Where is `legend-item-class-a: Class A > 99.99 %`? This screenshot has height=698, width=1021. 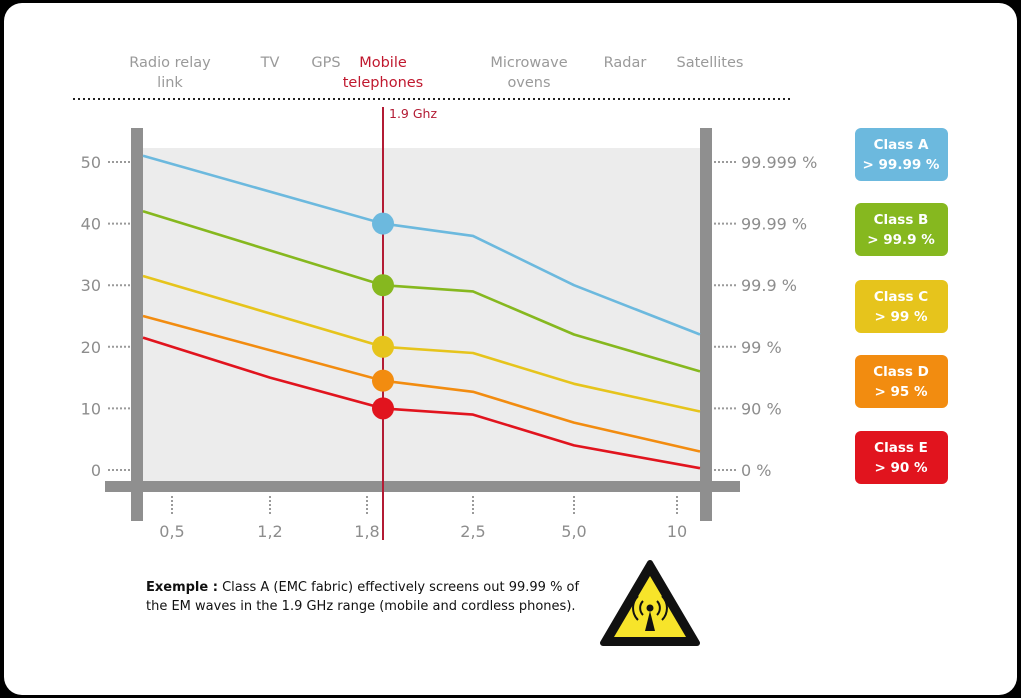 legend-item-class-a: Class A > 99.99 % is located at coordinates (901, 154).